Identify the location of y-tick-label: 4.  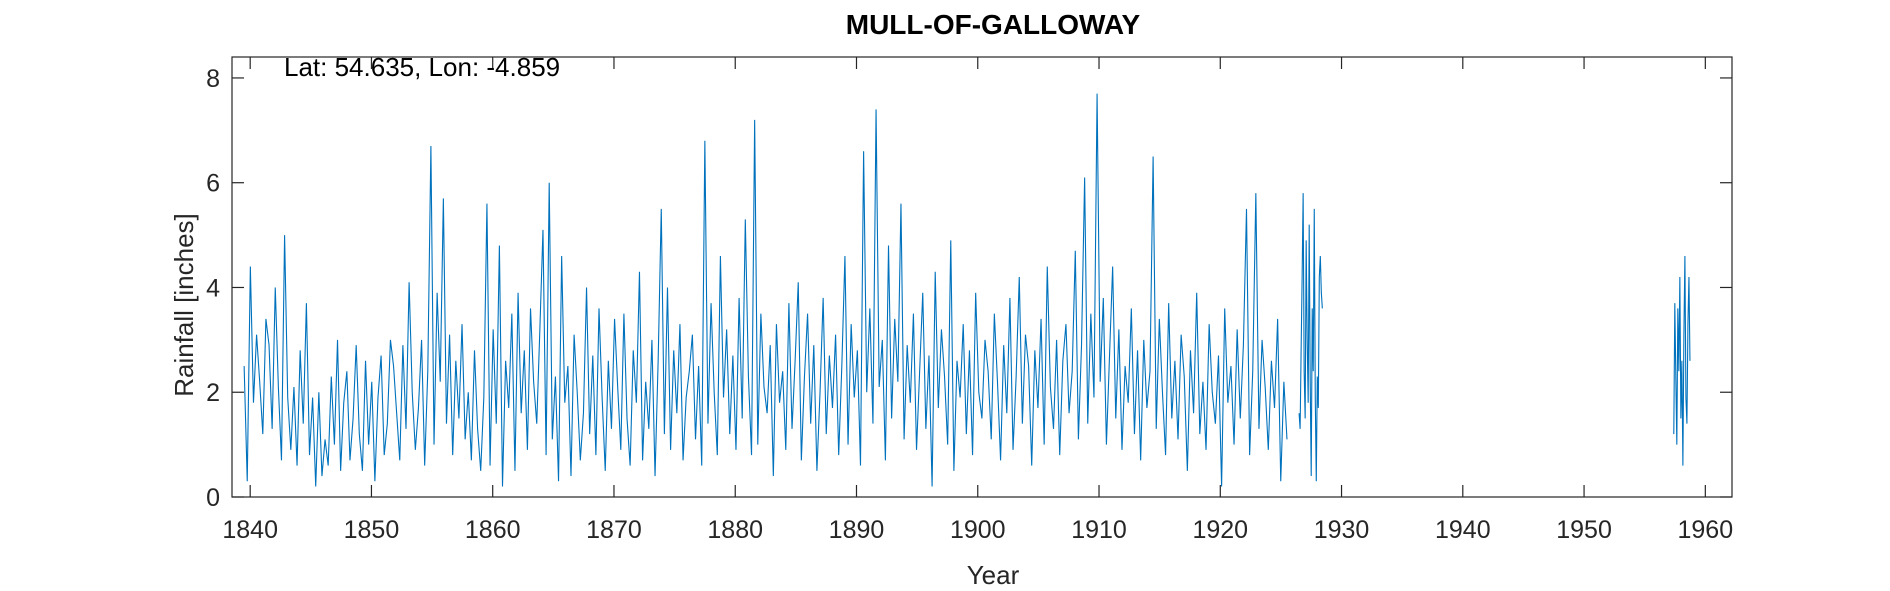
(213, 288).